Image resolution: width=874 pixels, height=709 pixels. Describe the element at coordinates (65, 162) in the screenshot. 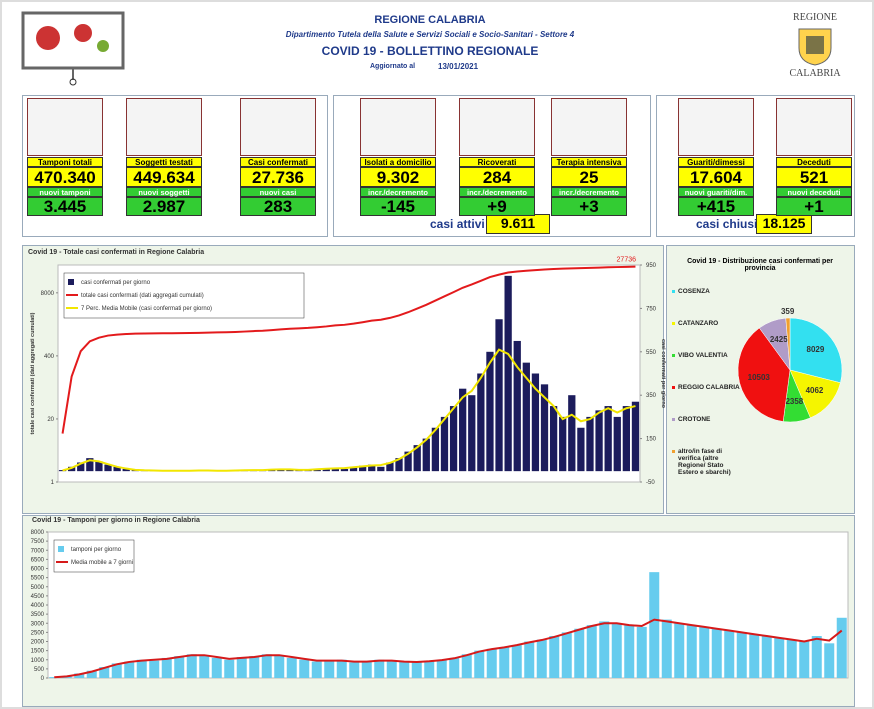

I see `stat-label: Tamponi totali` at that location.